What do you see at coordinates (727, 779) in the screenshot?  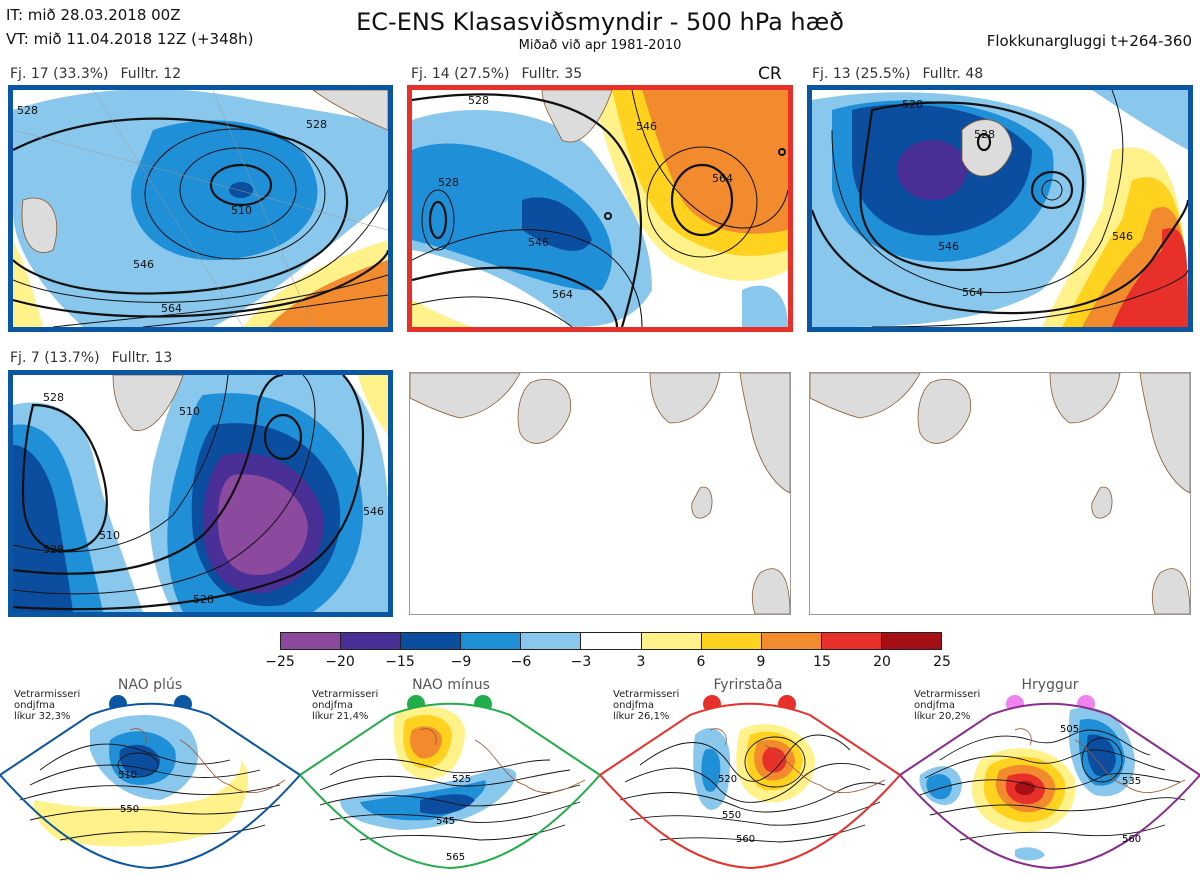 I see `contour-label: 520` at bounding box center [727, 779].